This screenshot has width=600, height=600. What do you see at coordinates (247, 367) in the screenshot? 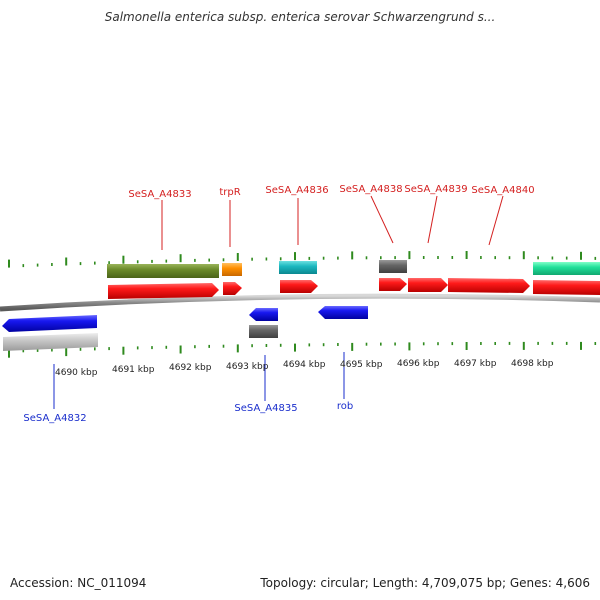
I see `scale-label: 4693 kbp` at bounding box center [247, 367].